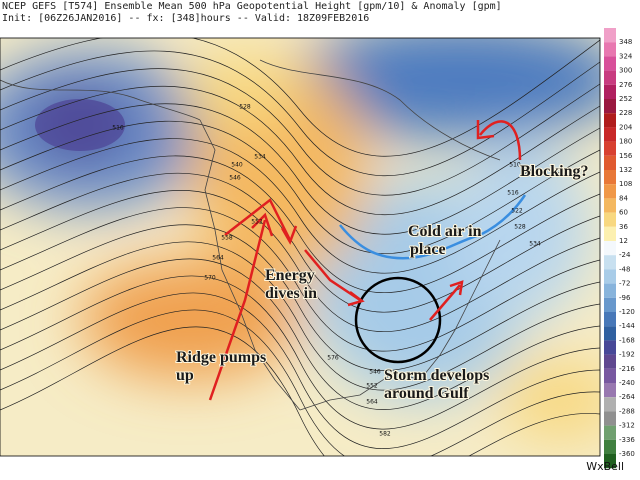 The width and height of the screenshot is (640, 480). What do you see at coordinates (624, 269) in the screenshot?
I see `colorbar-label: -48` at bounding box center [624, 269].